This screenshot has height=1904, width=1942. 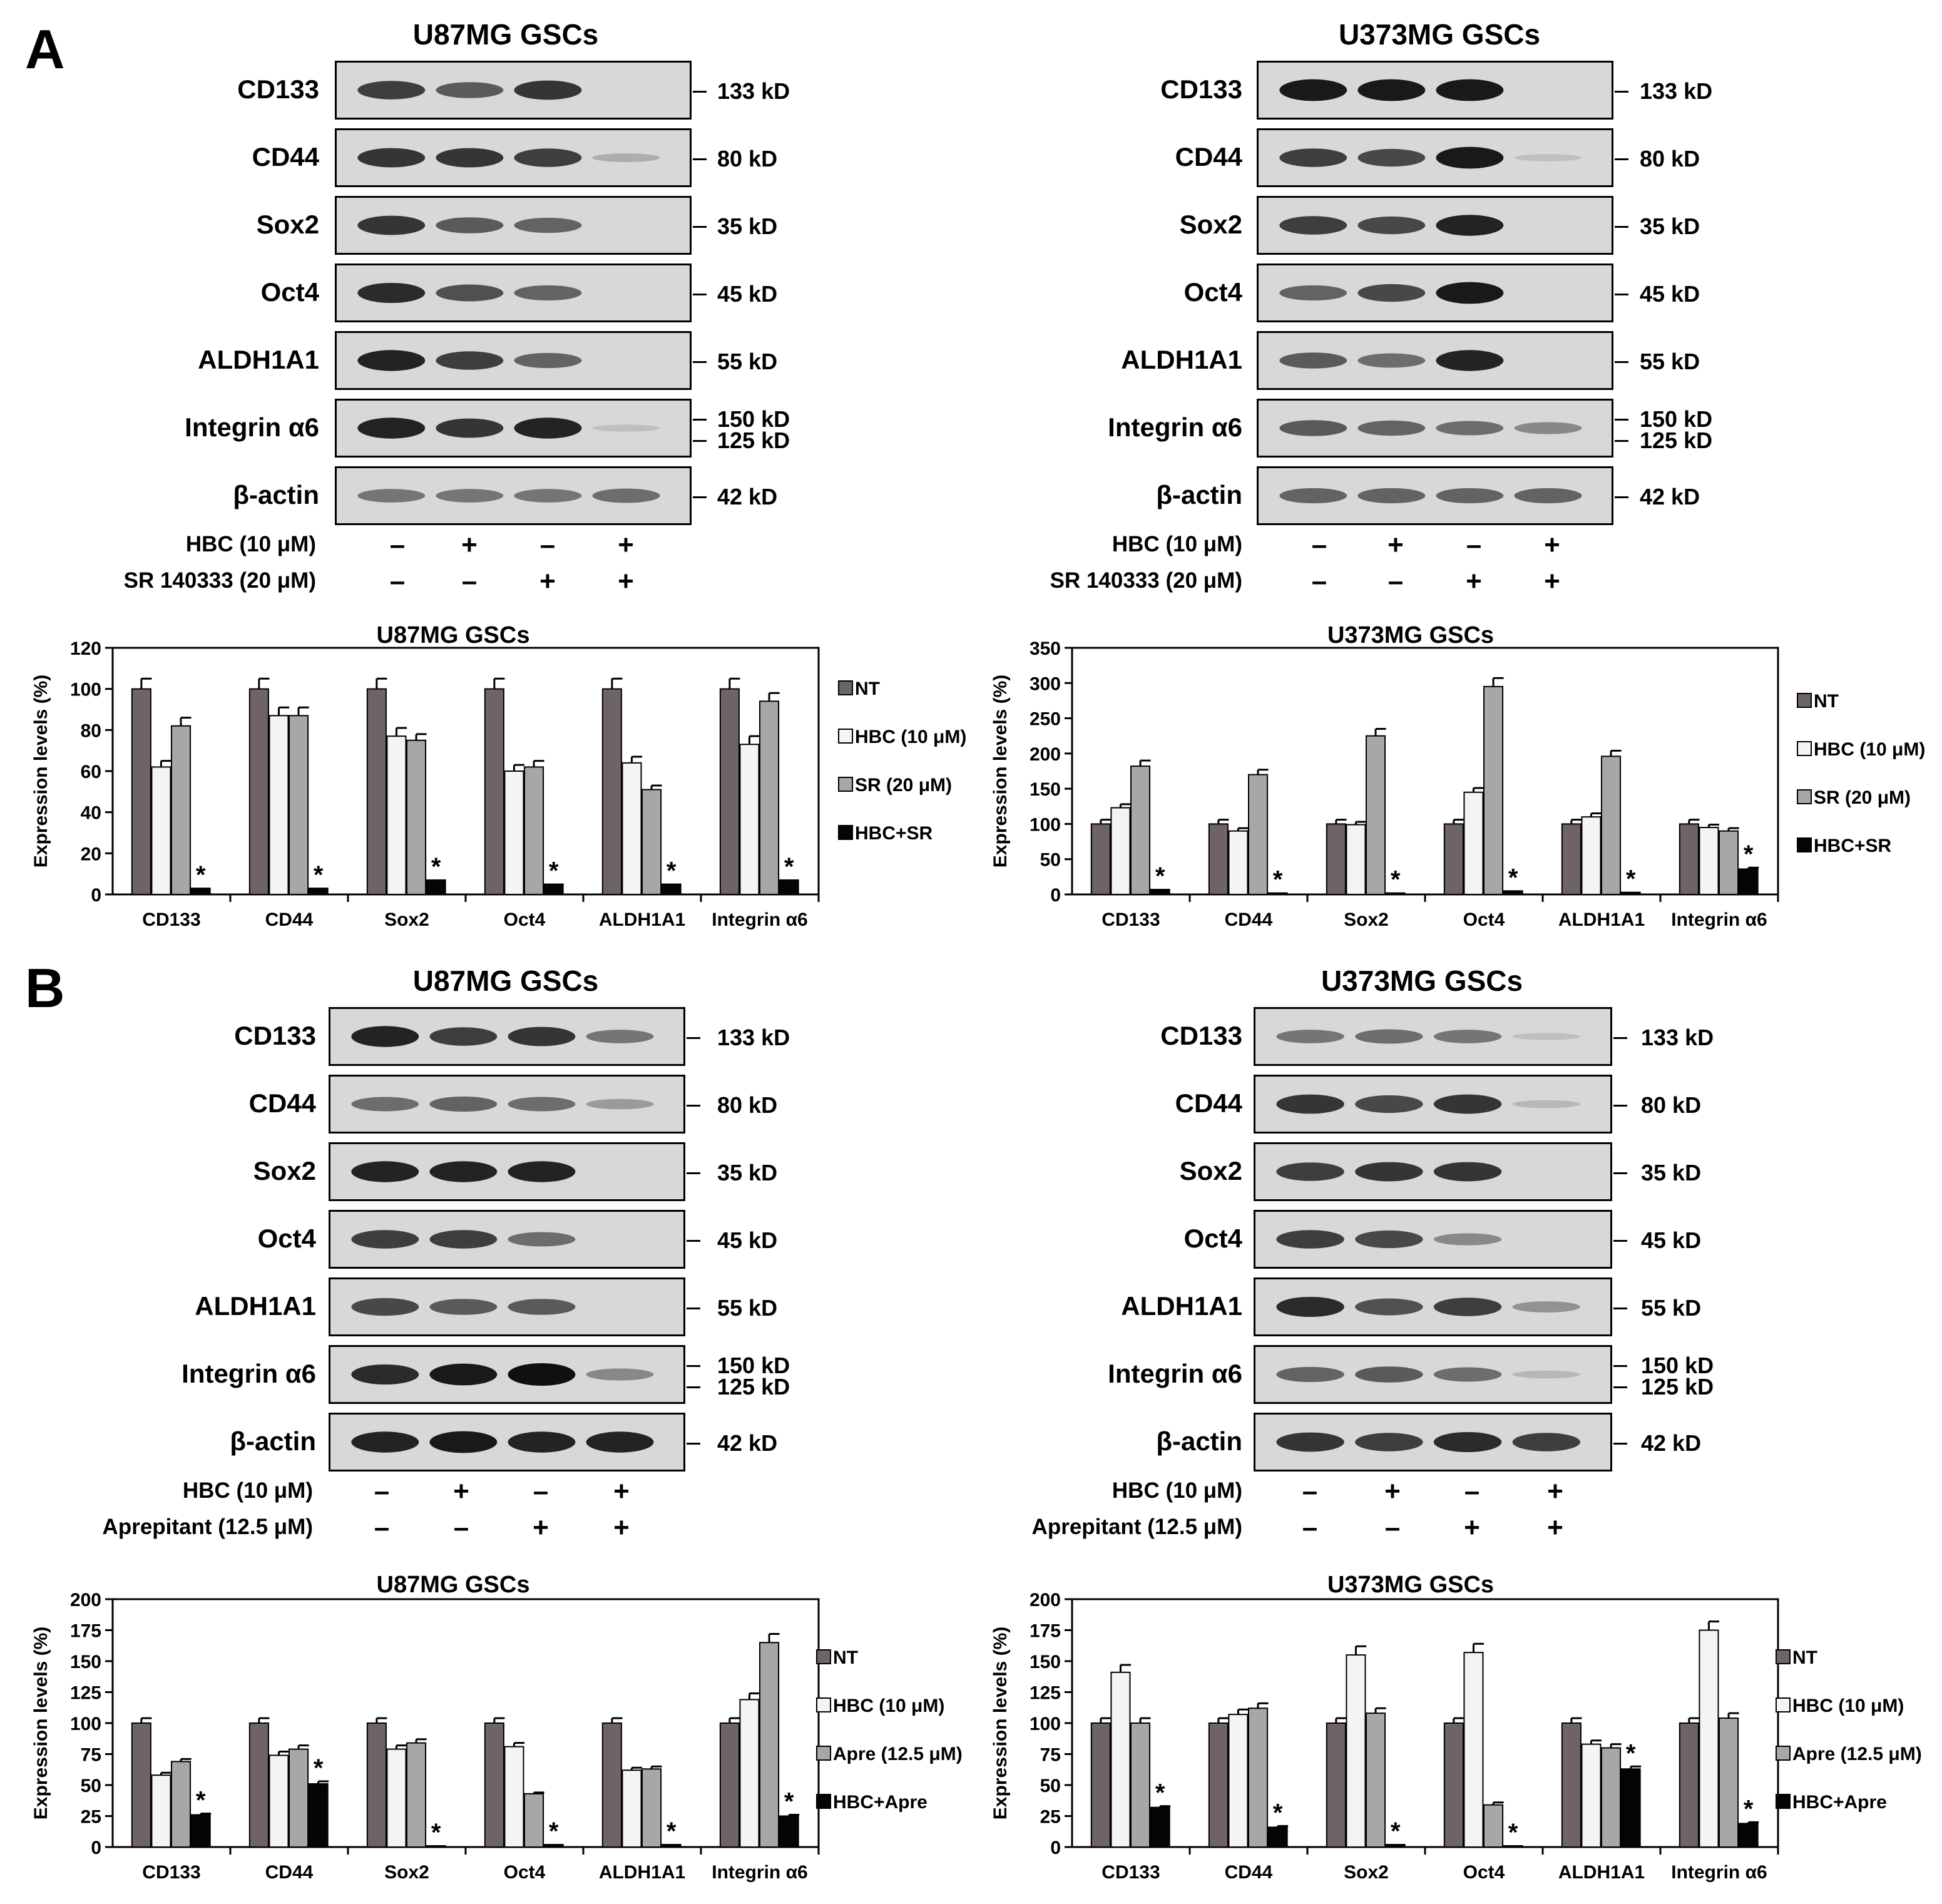 What do you see at coordinates (1210, 1171) in the screenshot?
I see `blot-row-label: Sox2` at bounding box center [1210, 1171].